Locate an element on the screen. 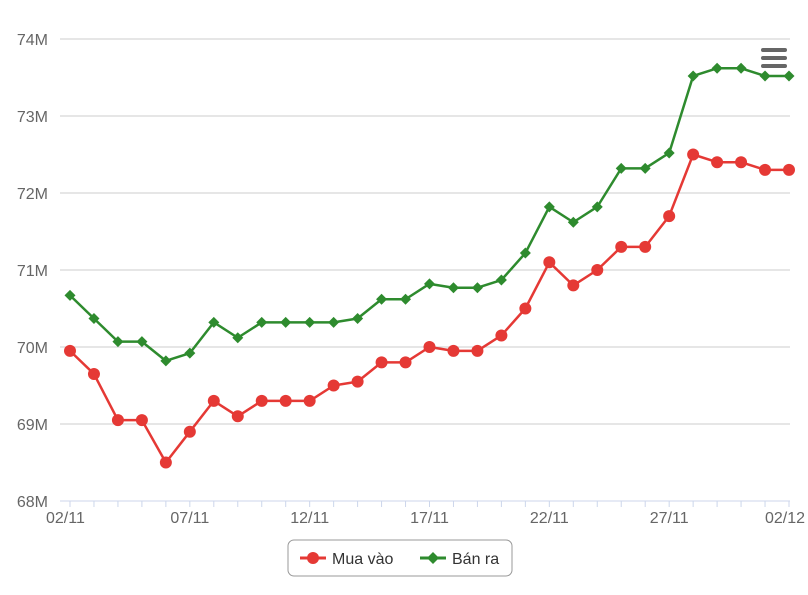  y-tick-label: 70M is located at coordinates (32, 348).